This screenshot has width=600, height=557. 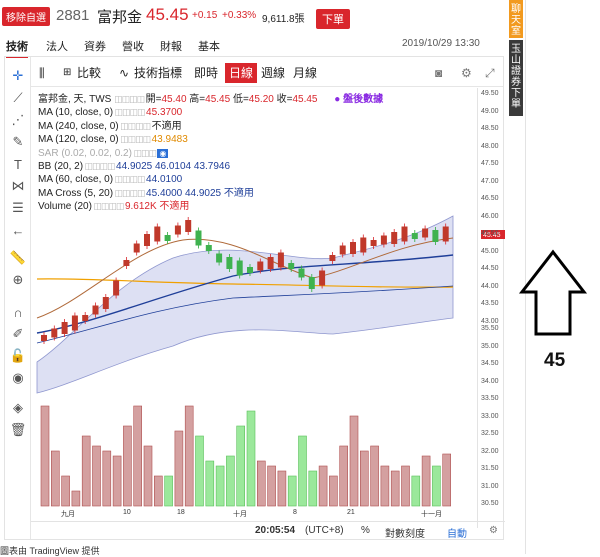 I want to click on chat-room-tab: 聊天室, so click(x=516, y=19).